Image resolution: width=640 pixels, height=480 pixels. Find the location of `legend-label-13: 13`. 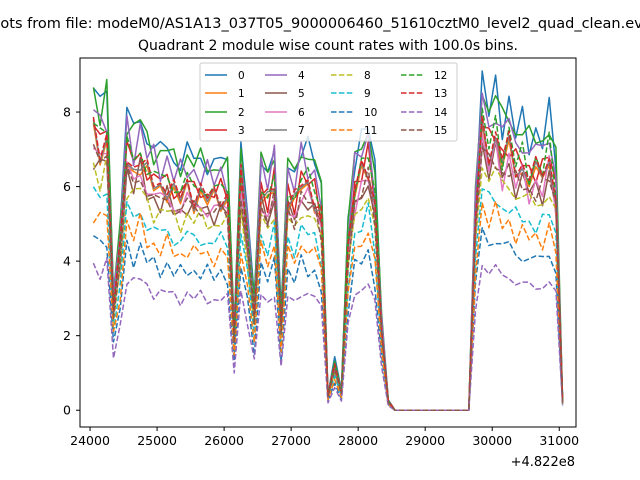

legend-label-13: 13 is located at coordinates (440, 94).